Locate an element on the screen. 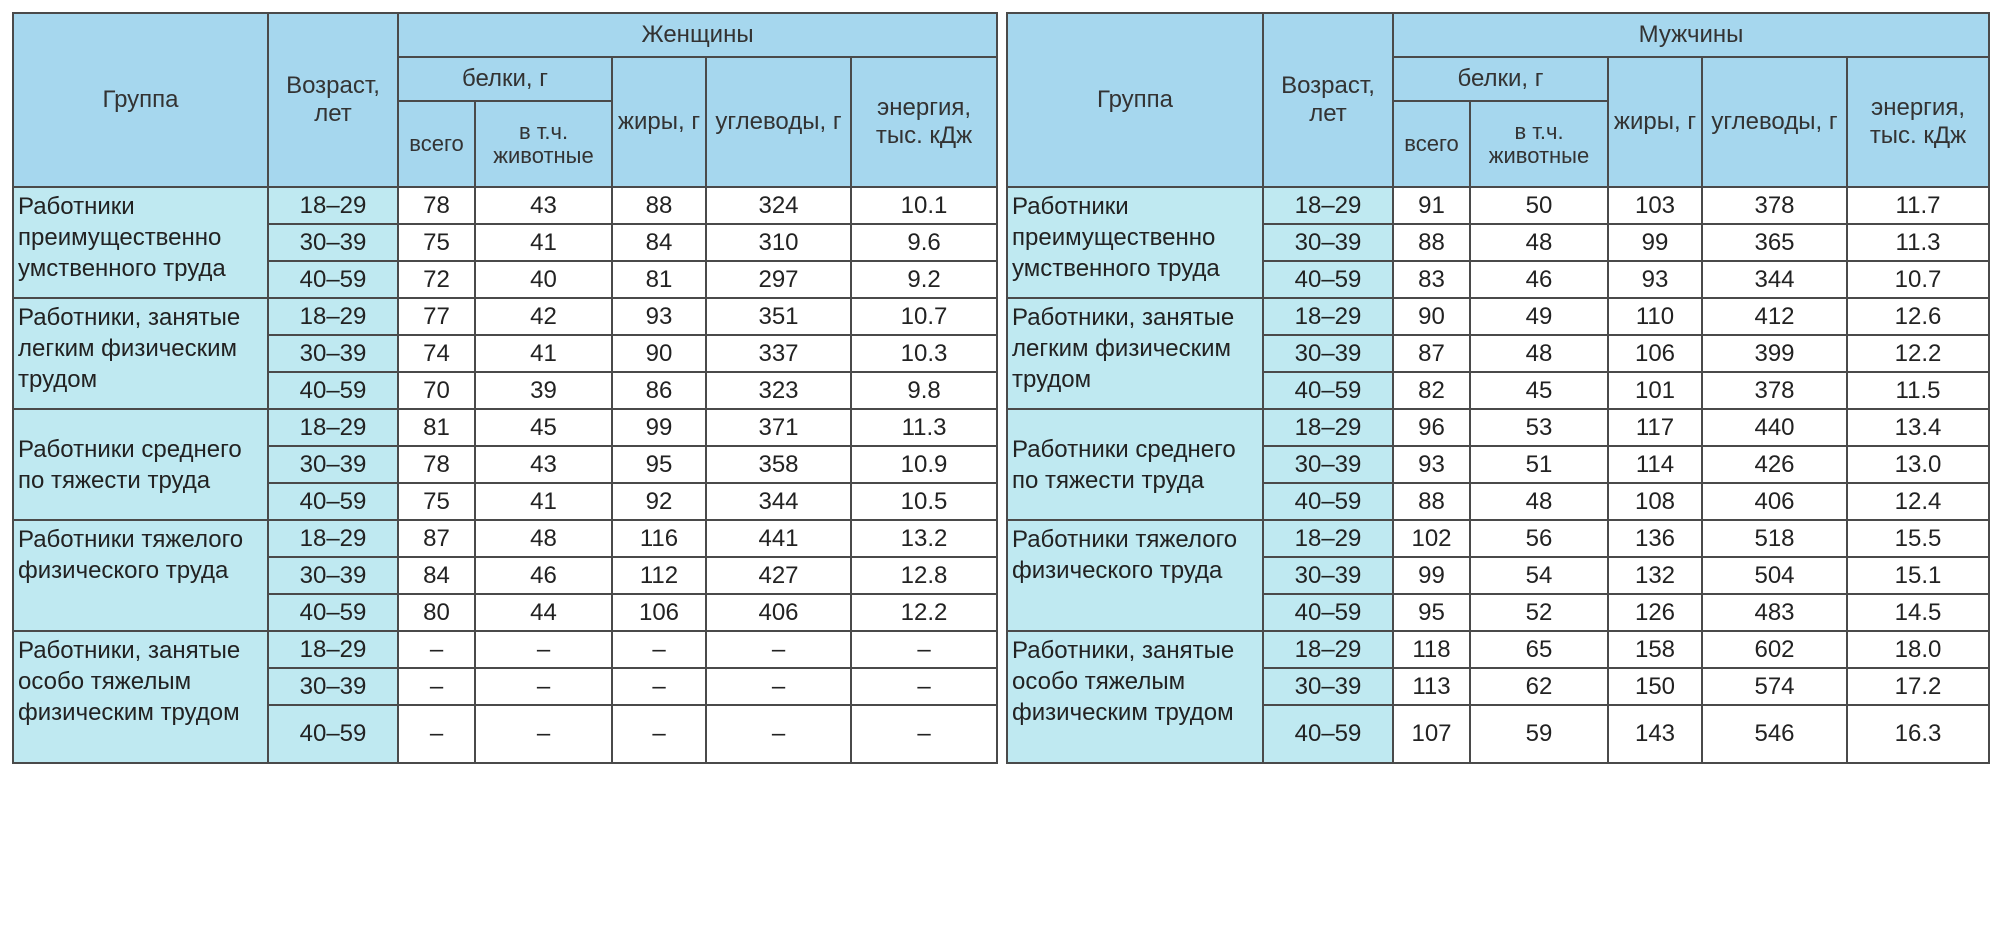 This screenshot has width=2000, height=937. table-row: 30–39 113 62 150 574 17.2 is located at coordinates (1499, 686).